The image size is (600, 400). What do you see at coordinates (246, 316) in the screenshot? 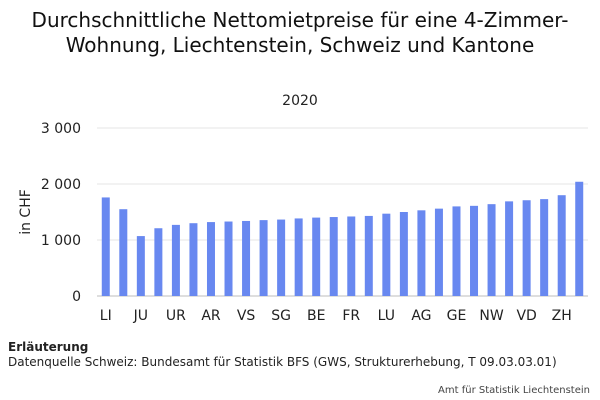
I see `x-tick-label: VS` at bounding box center [246, 316].